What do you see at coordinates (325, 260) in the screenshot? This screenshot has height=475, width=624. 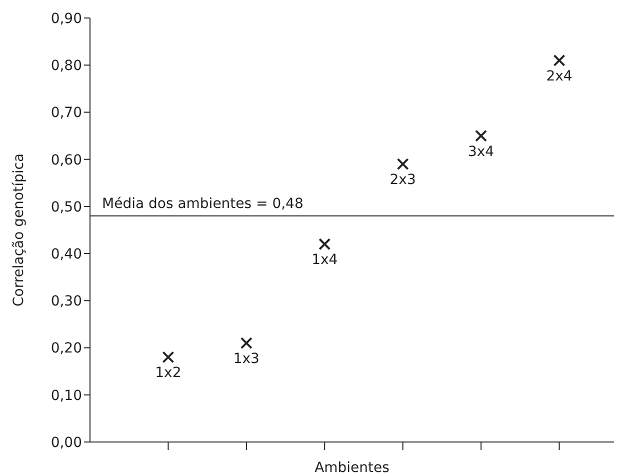 I see `x-tick-label: 1x4` at bounding box center [325, 260].